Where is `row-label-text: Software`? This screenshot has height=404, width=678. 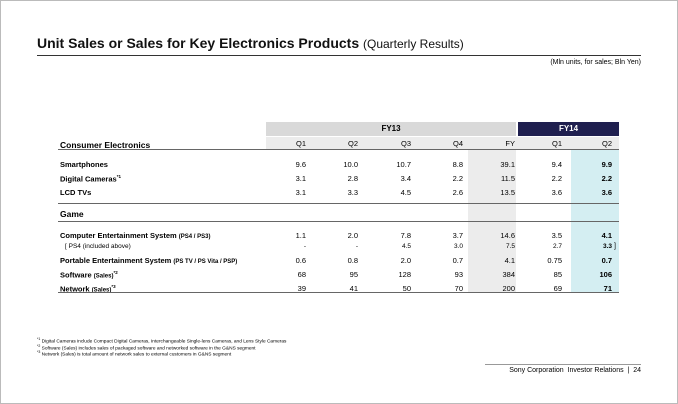 row-label-text: Software is located at coordinates (76, 275).